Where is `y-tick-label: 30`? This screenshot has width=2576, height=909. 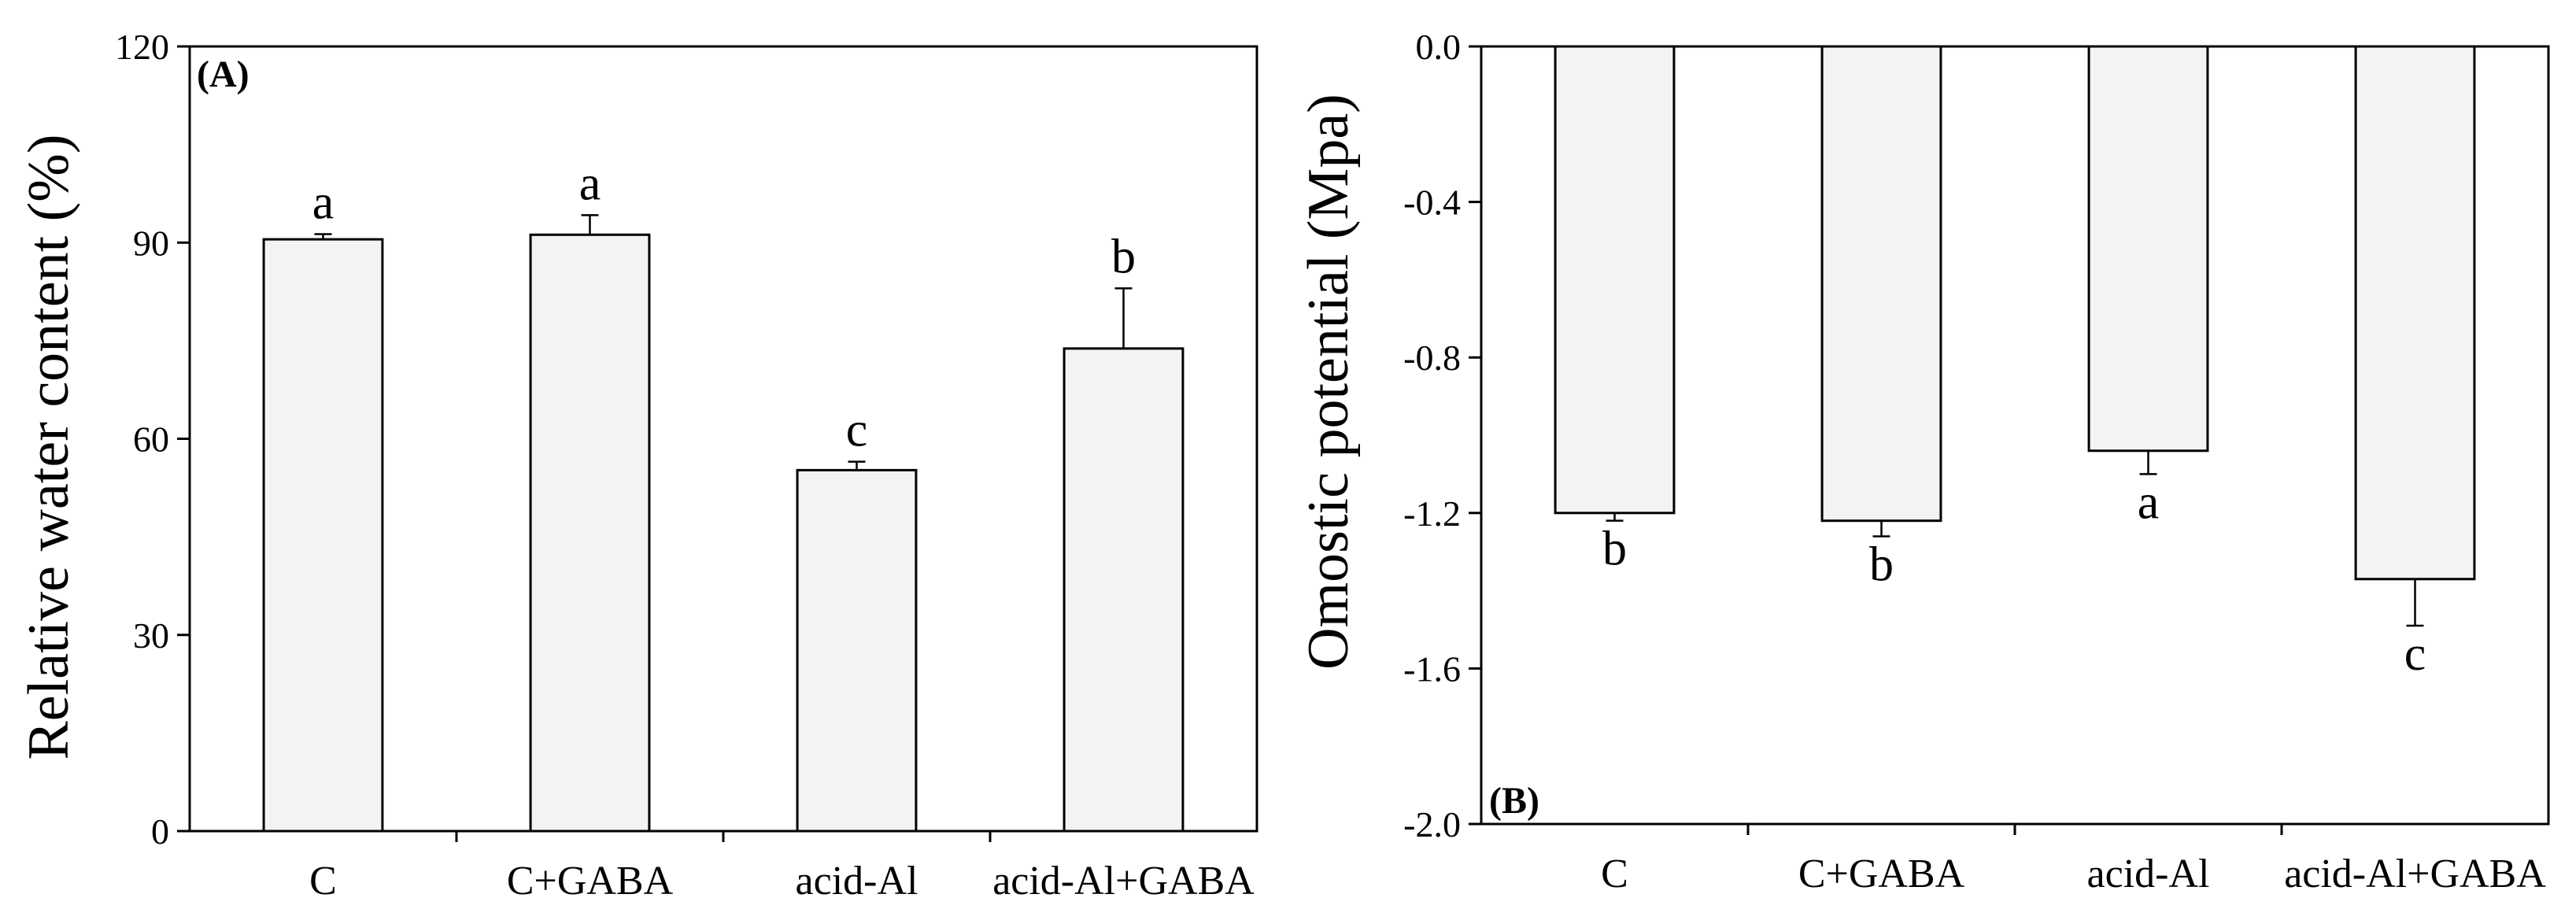
y-tick-label: 30 is located at coordinates (151, 635).